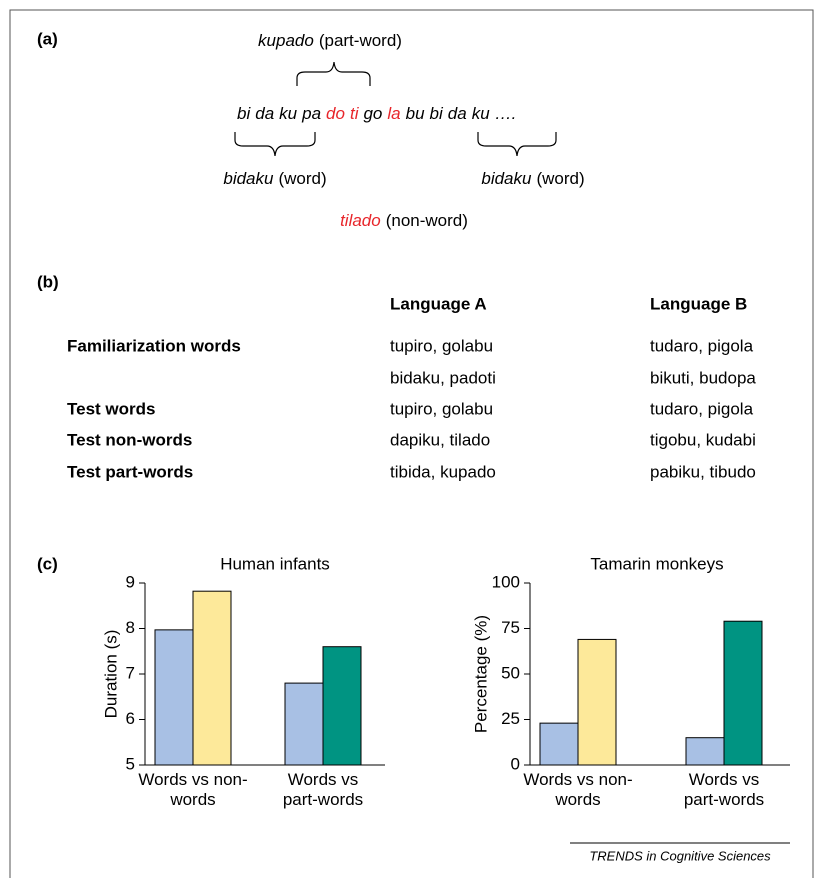  I want to click on annotation: tilado (non-word), so click(404, 220).